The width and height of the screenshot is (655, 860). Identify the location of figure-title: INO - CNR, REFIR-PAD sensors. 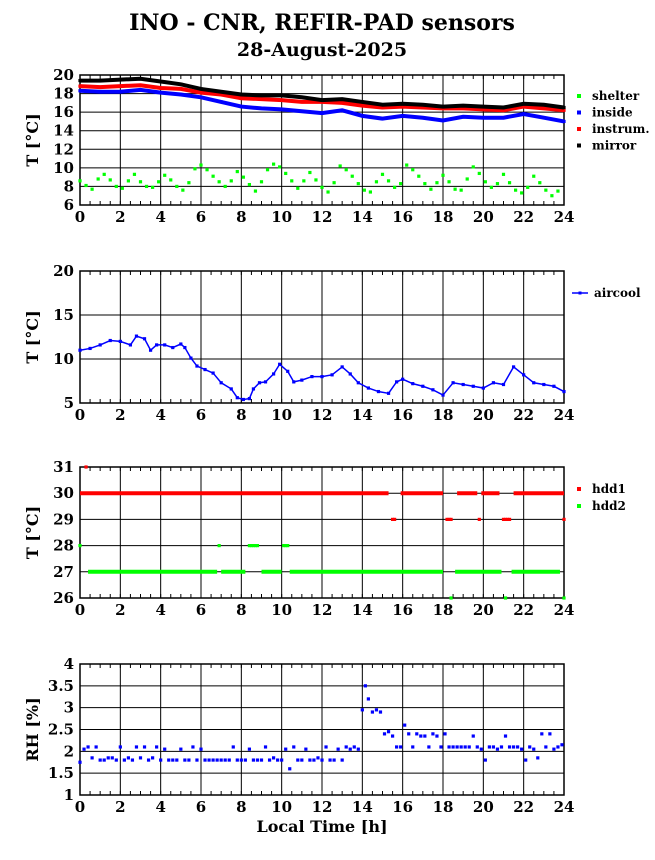
(322, 23).